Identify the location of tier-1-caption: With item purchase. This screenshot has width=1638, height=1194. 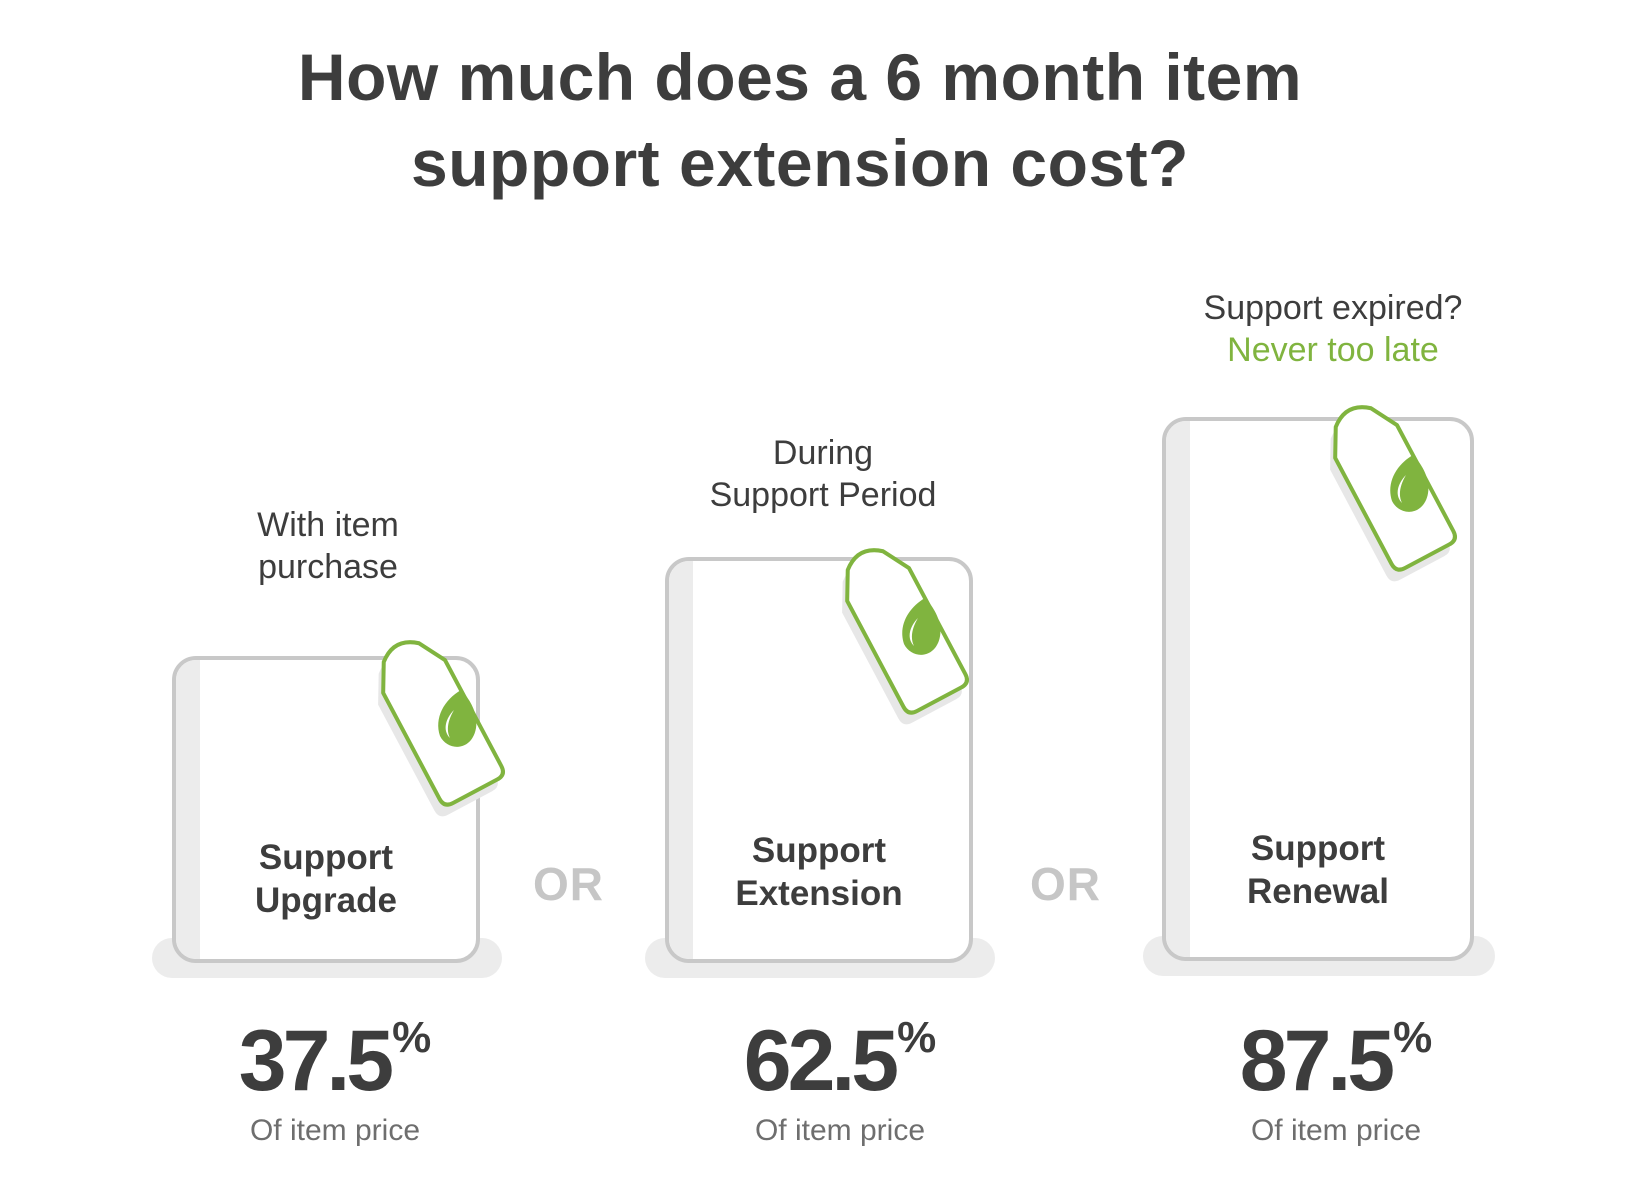
(328, 546).